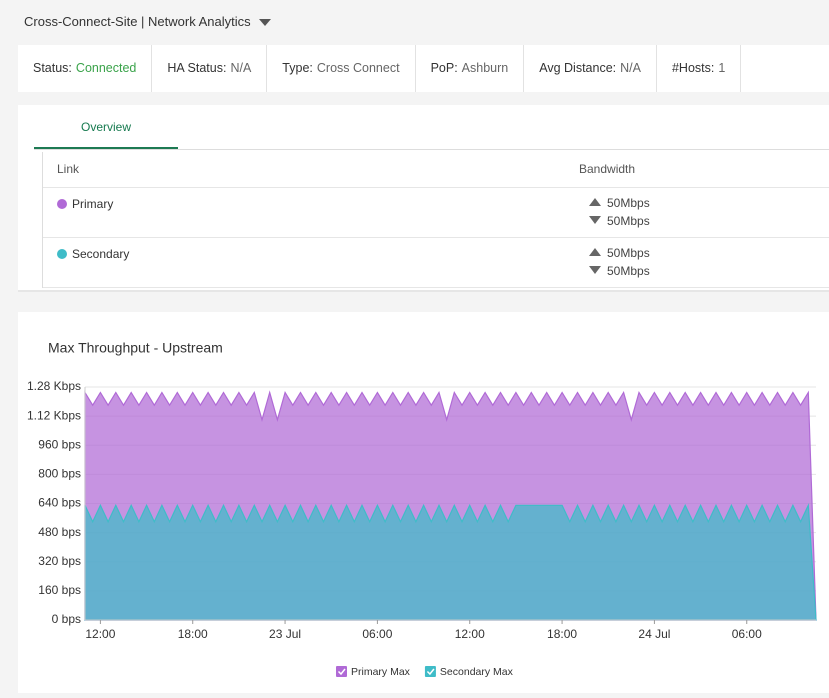 The height and width of the screenshot is (698, 829). Describe the element at coordinates (101, 254) in the screenshot. I see `link-name: Secondary` at that location.